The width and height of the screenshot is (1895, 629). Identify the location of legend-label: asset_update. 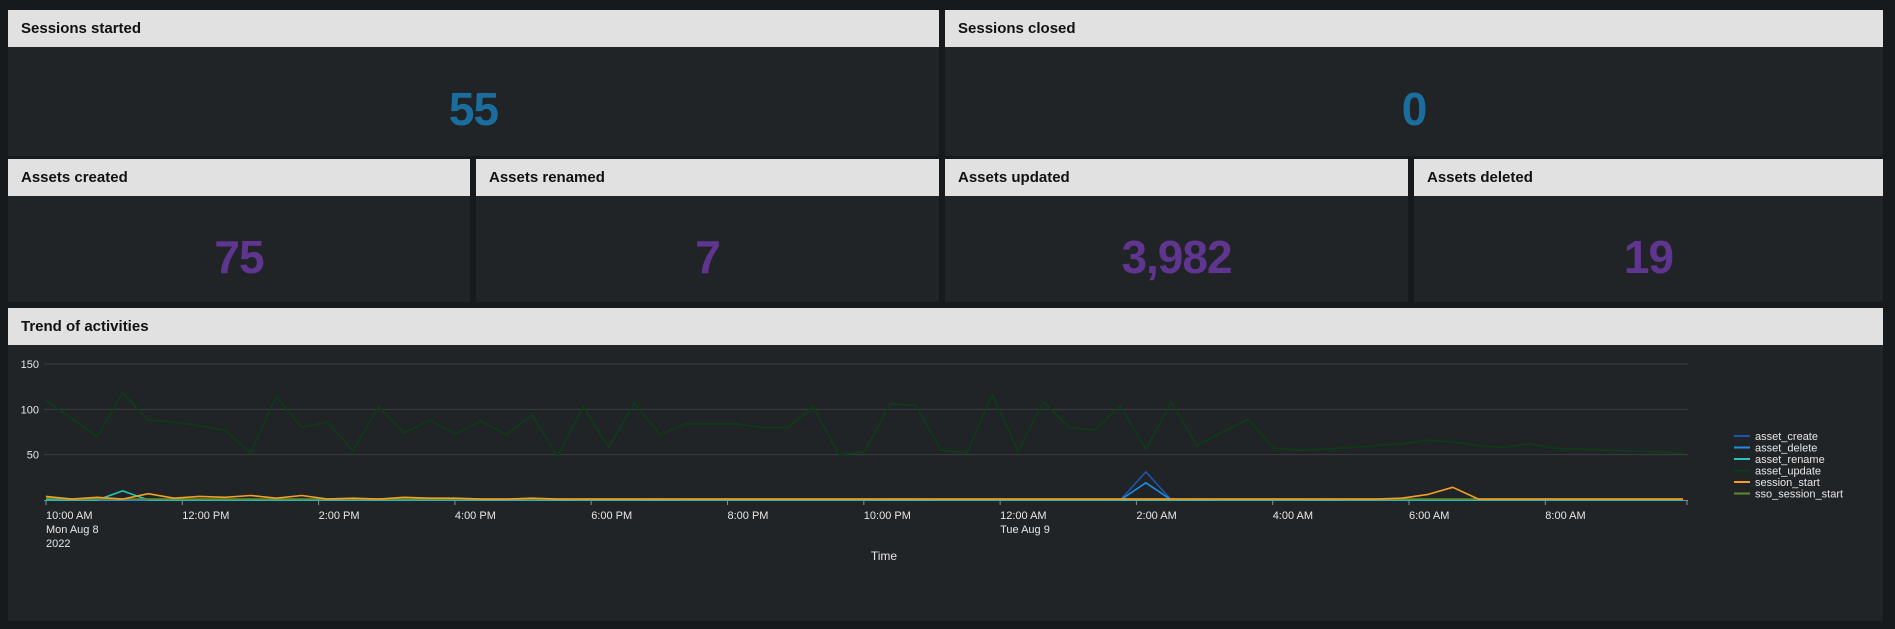
(1788, 472).